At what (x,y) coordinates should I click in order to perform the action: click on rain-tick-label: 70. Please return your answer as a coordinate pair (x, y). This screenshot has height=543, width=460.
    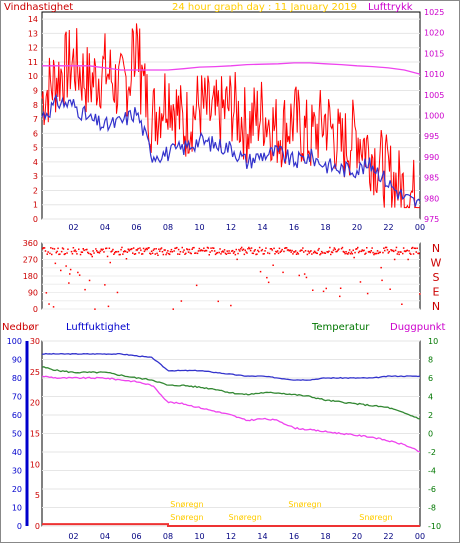
    Looking at the image, I should click on (17, 397).